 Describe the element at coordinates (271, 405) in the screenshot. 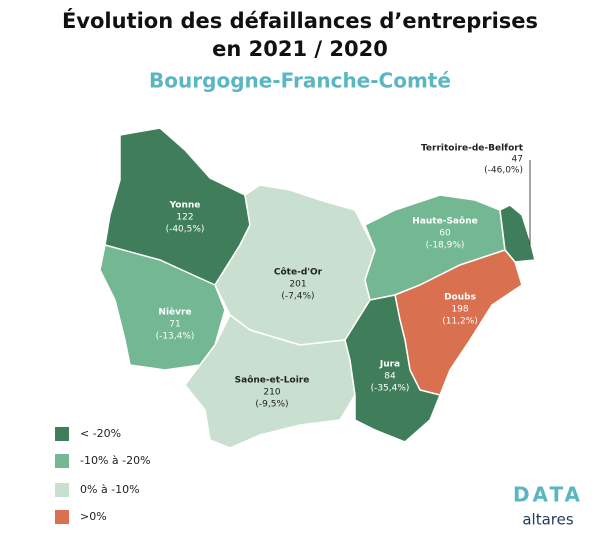

I see `region-change: (-9,5%)` at that location.